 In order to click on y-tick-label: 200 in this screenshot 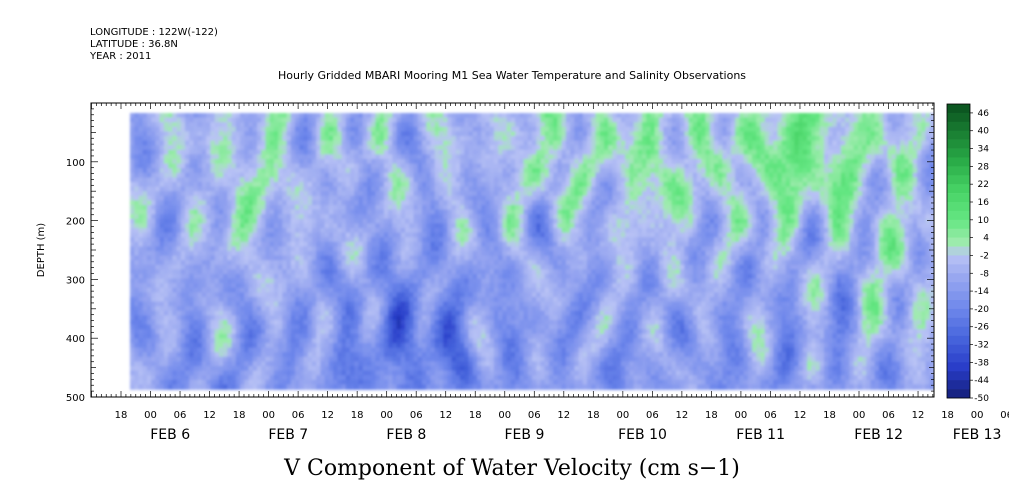, I will do `click(75, 222)`.